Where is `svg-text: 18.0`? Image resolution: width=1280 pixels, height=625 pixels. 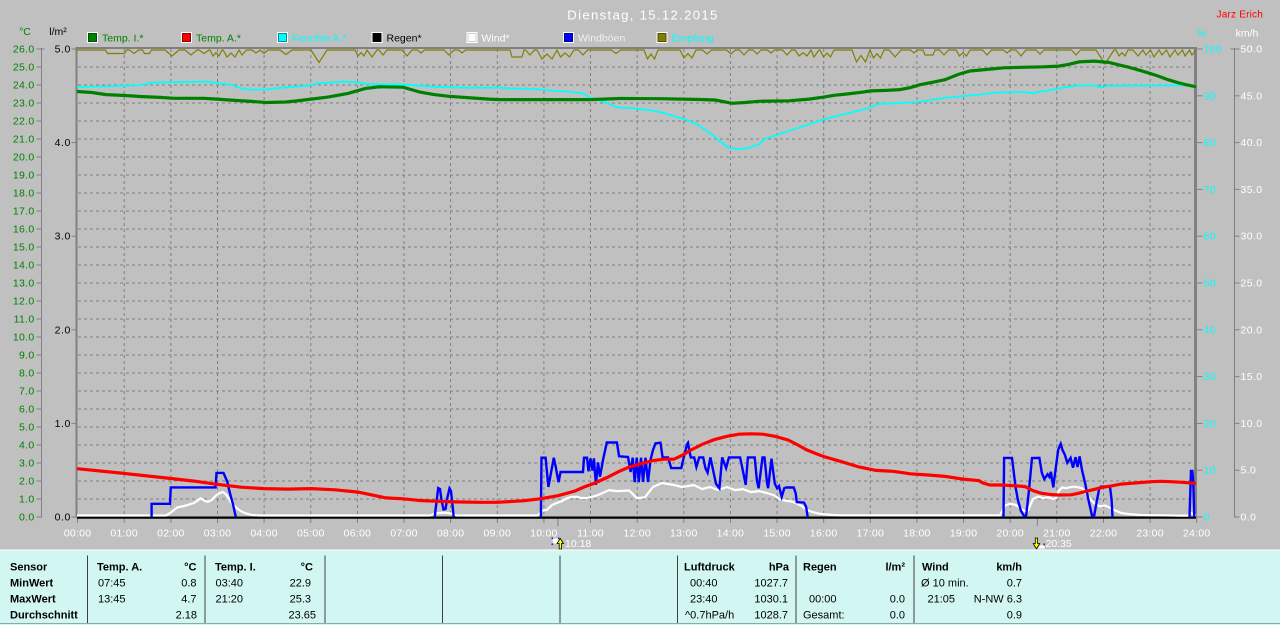 svg-text: 18.0 is located at coordinates (24, 194).